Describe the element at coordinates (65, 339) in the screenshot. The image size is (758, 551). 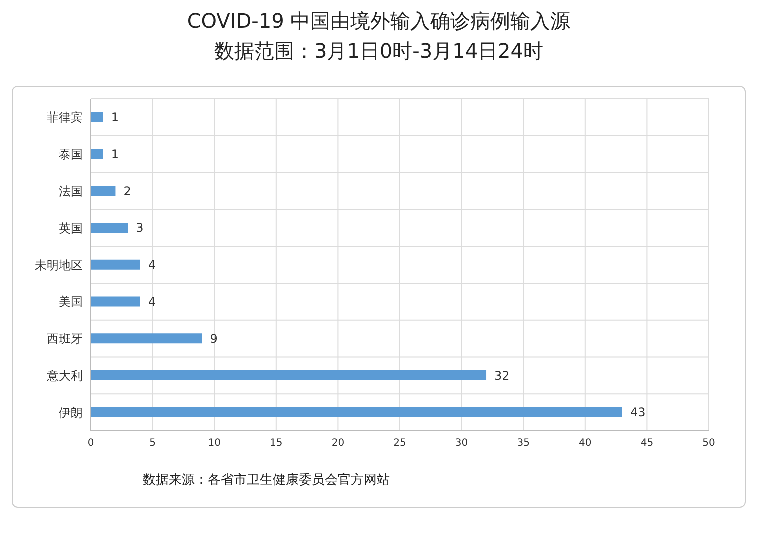
I see `y-tick-label: 西班牙` at that location.